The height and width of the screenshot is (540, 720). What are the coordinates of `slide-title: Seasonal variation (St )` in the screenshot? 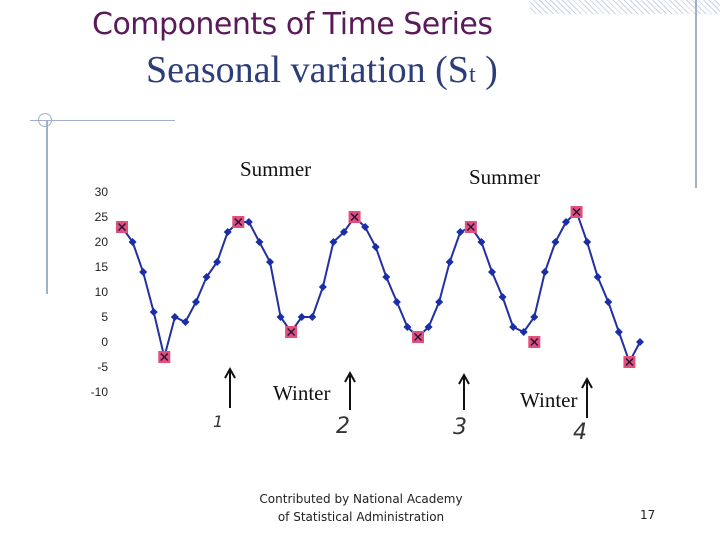 It's located at (322, 70).